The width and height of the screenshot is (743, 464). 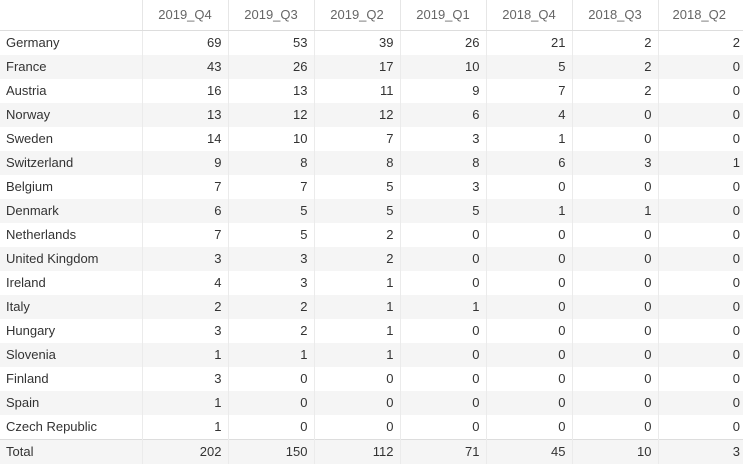 I want to click on table-cell: 9, so click(x=443, y=91).